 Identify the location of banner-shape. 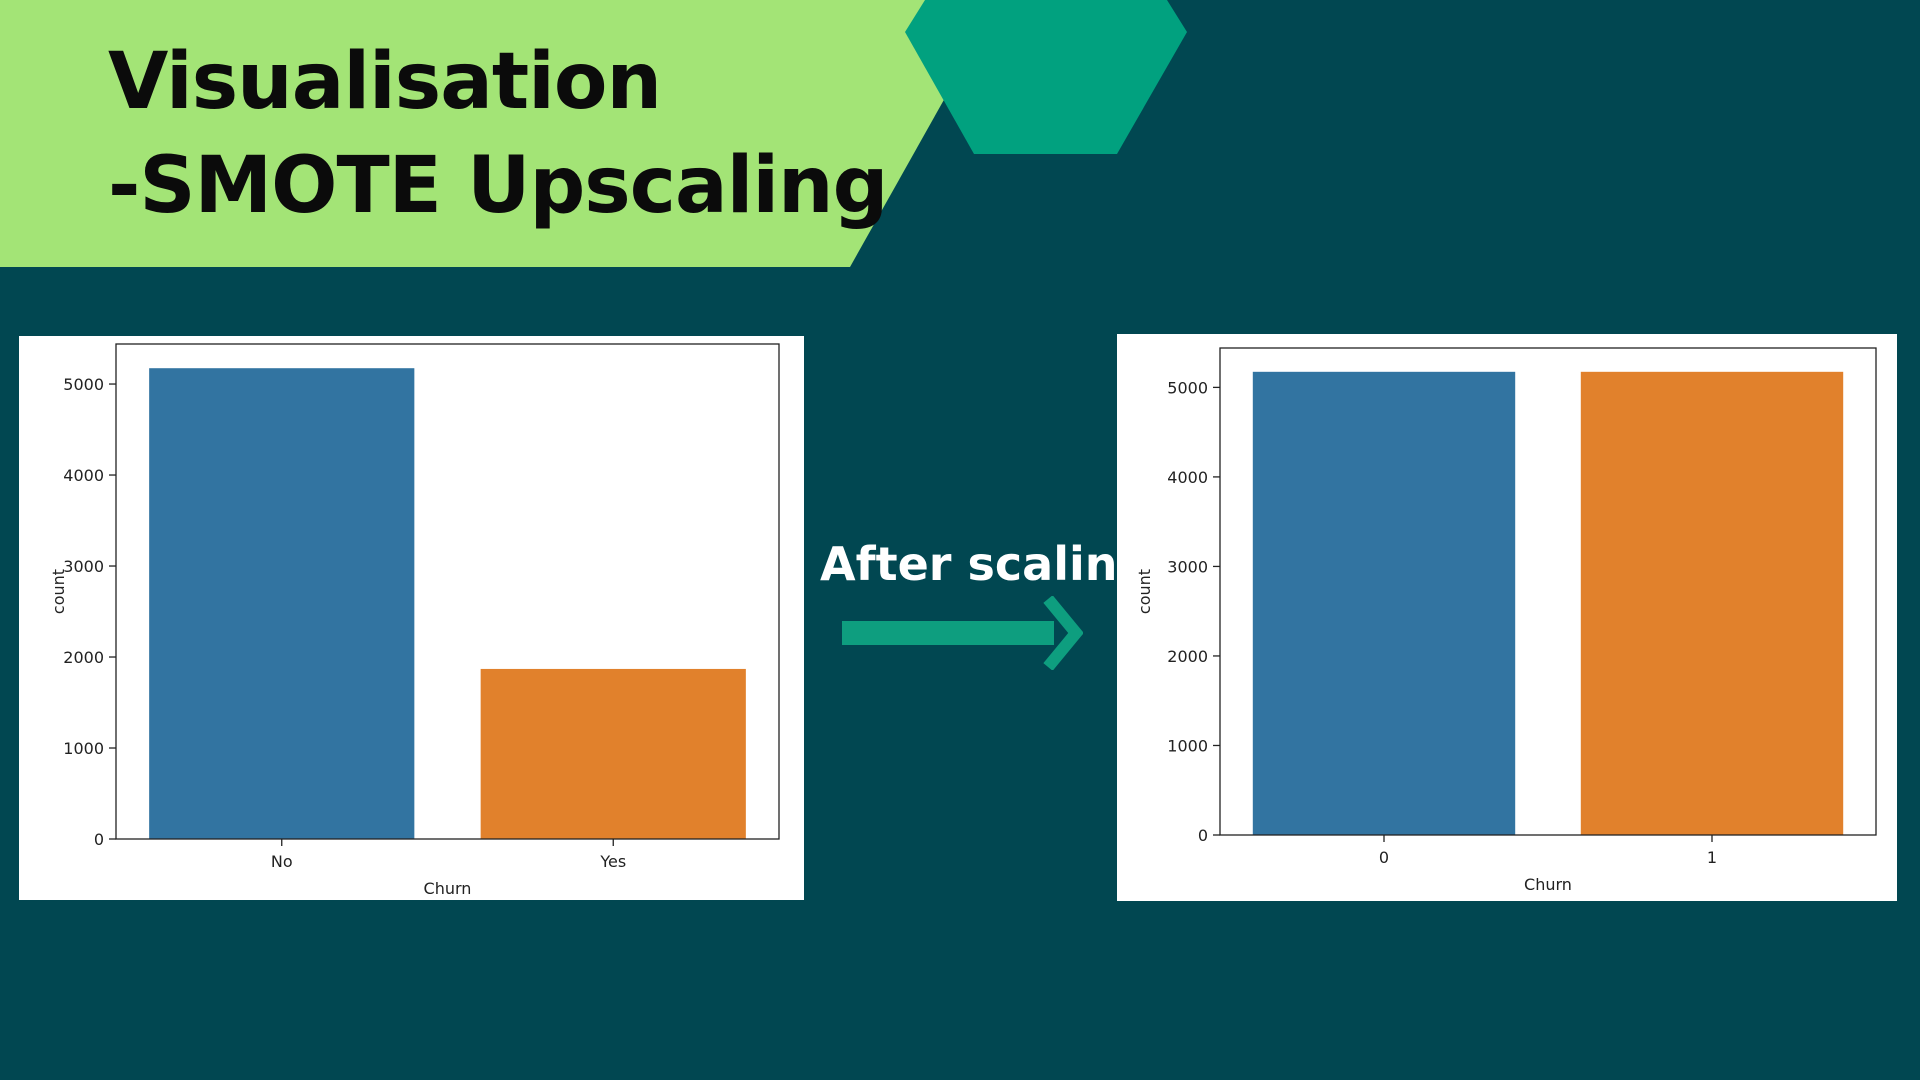
(500, 133).